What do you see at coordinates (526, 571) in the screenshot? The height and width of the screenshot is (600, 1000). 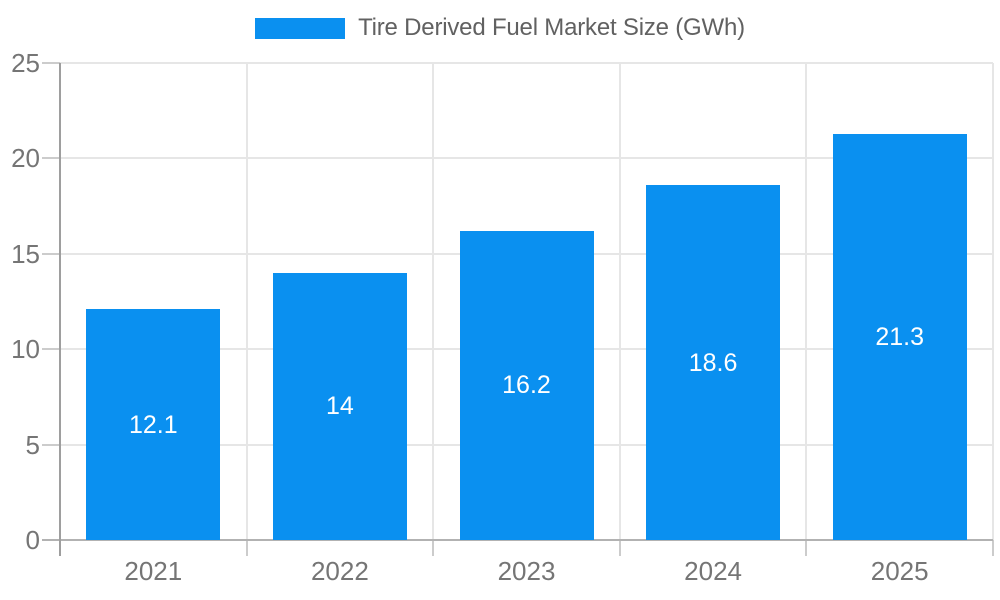 I see `x-tick-label: 2023` at bounding box center [526, 571].